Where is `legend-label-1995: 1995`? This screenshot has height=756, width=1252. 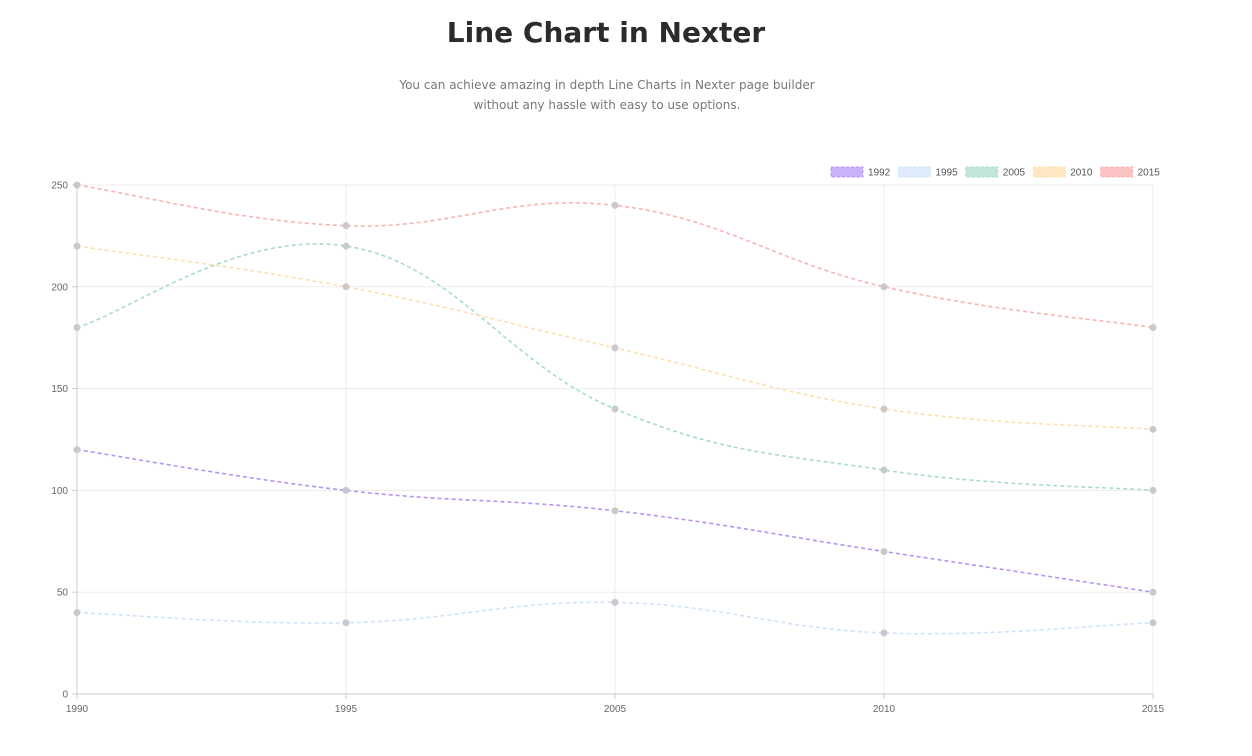
legend-label-1995: 1995 is located at coordinates (946, 173).